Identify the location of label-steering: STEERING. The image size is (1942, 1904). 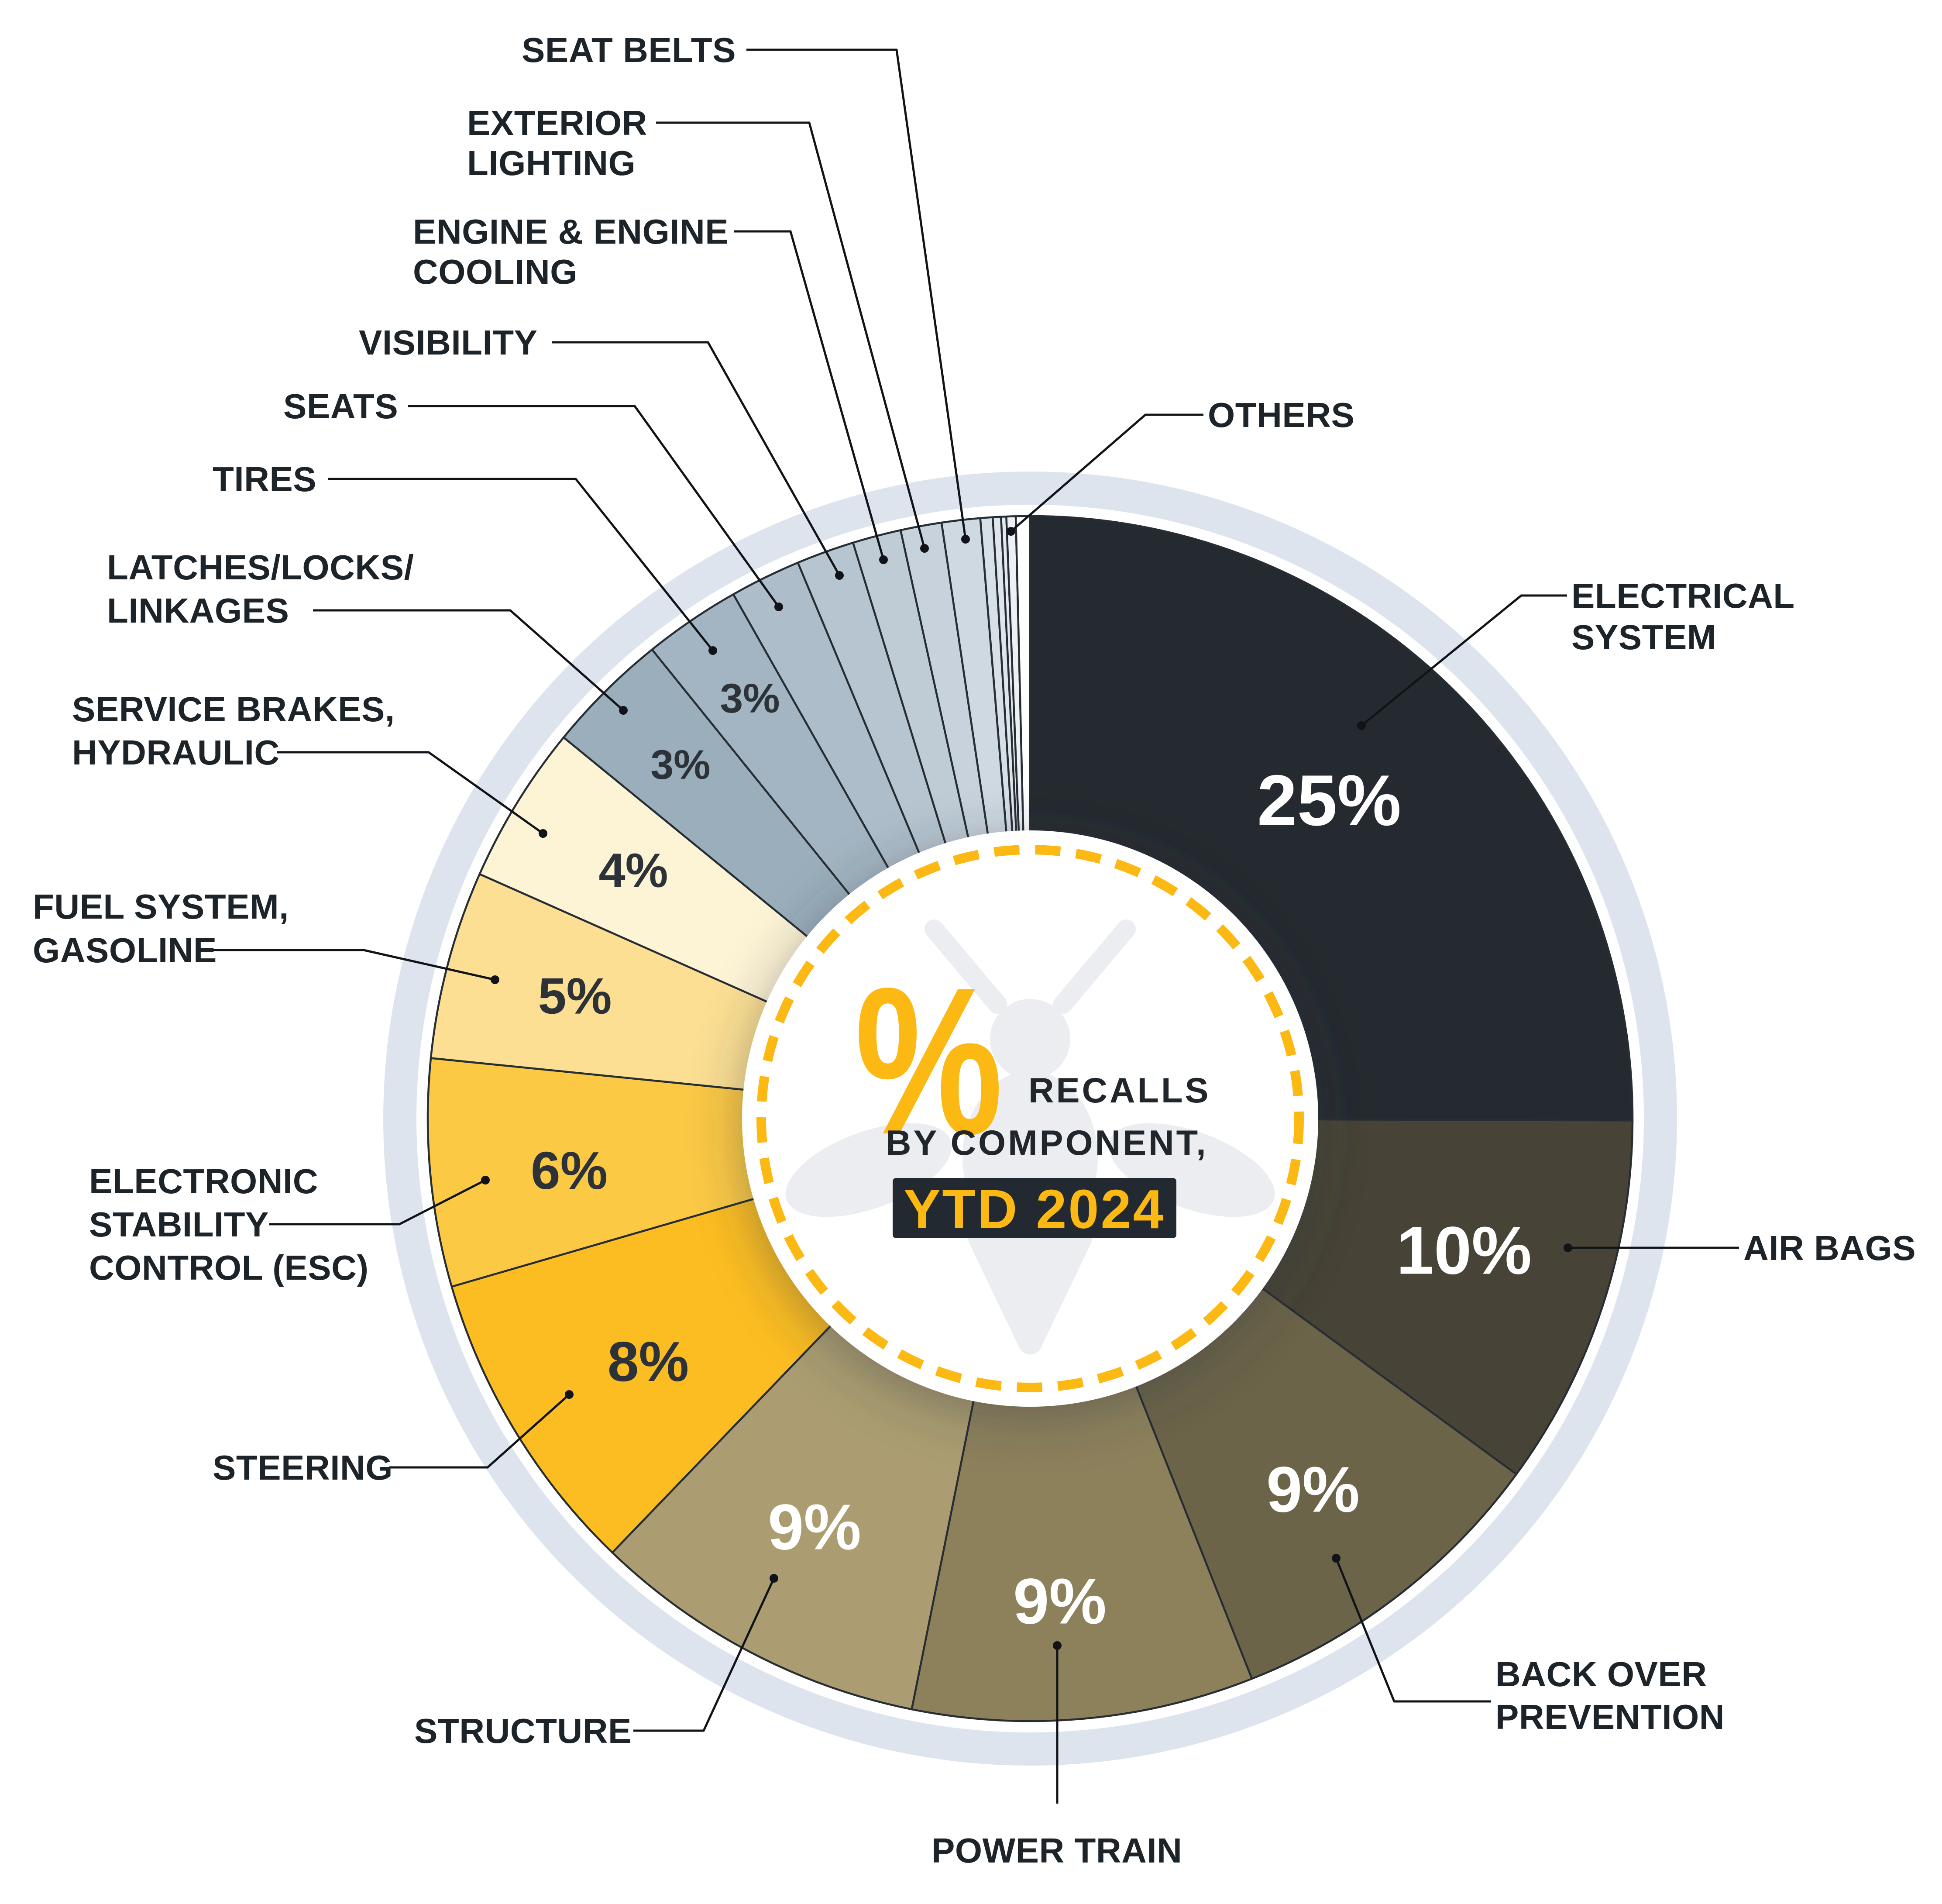
(303, 1468).